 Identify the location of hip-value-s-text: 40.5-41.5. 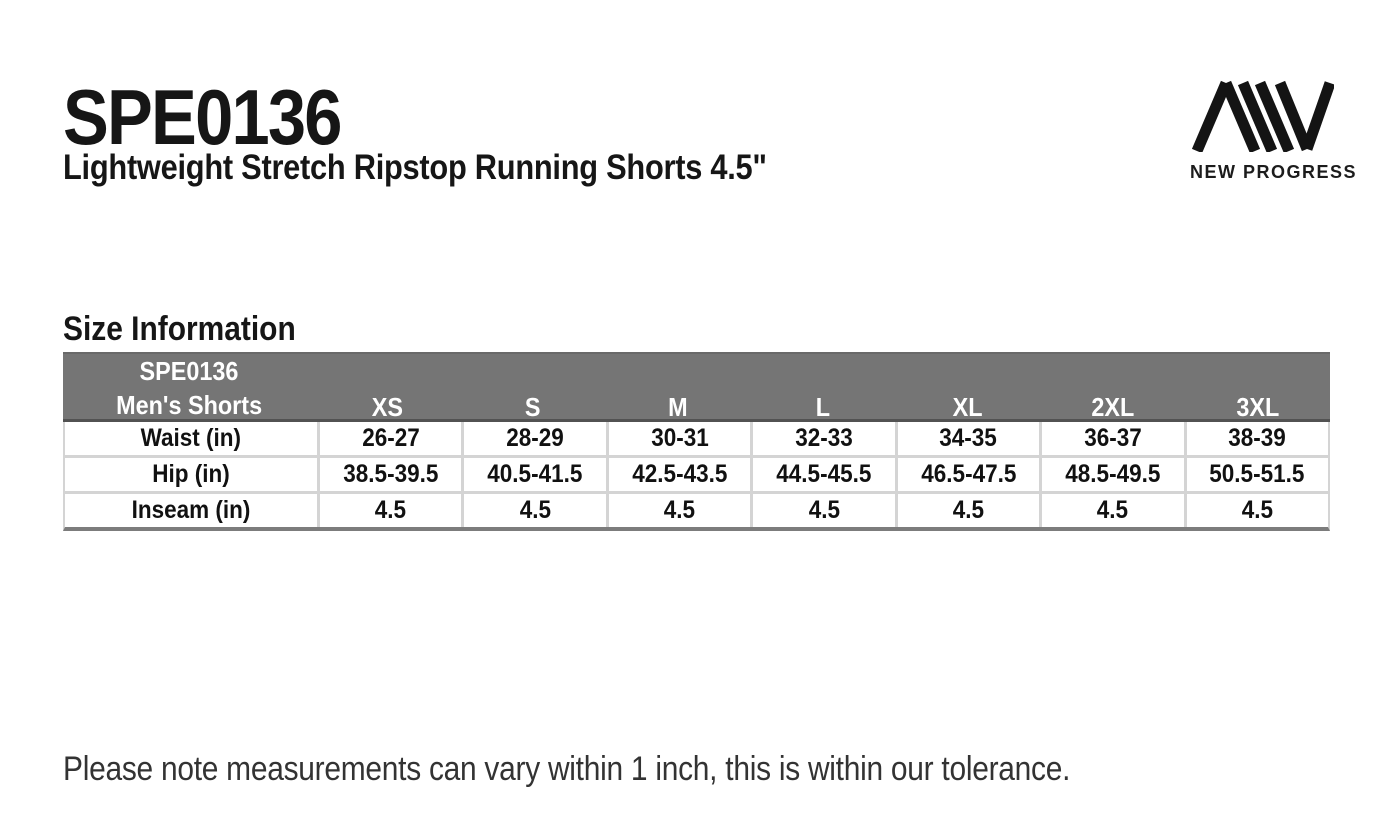
(535, 474).